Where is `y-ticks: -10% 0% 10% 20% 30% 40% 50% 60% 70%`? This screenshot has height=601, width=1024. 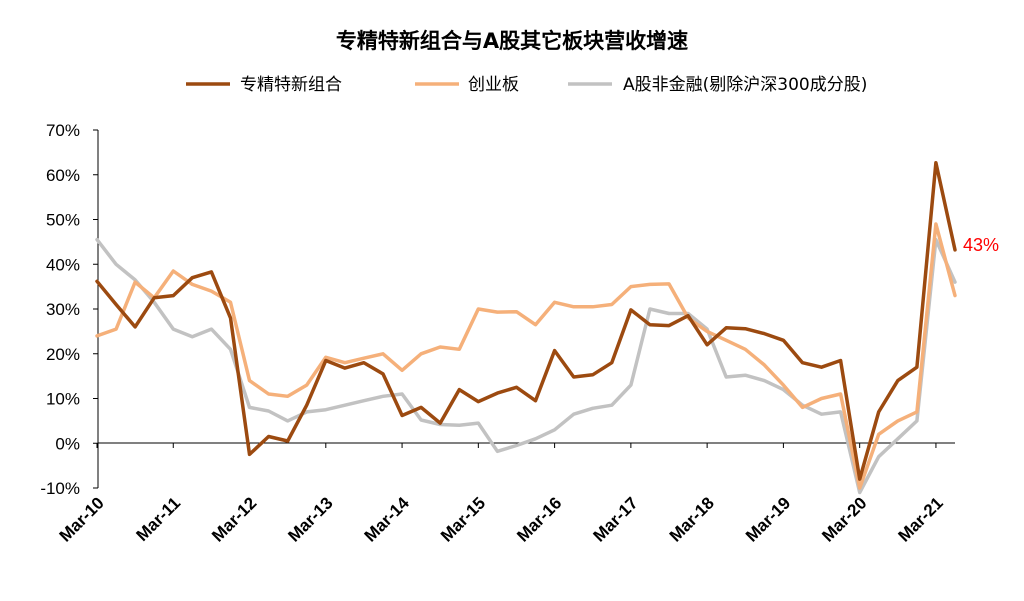 y-ticks: -10% 0% 10% 20% 30% 40% 50% 60% 70% is located at coordinates (69, 309).